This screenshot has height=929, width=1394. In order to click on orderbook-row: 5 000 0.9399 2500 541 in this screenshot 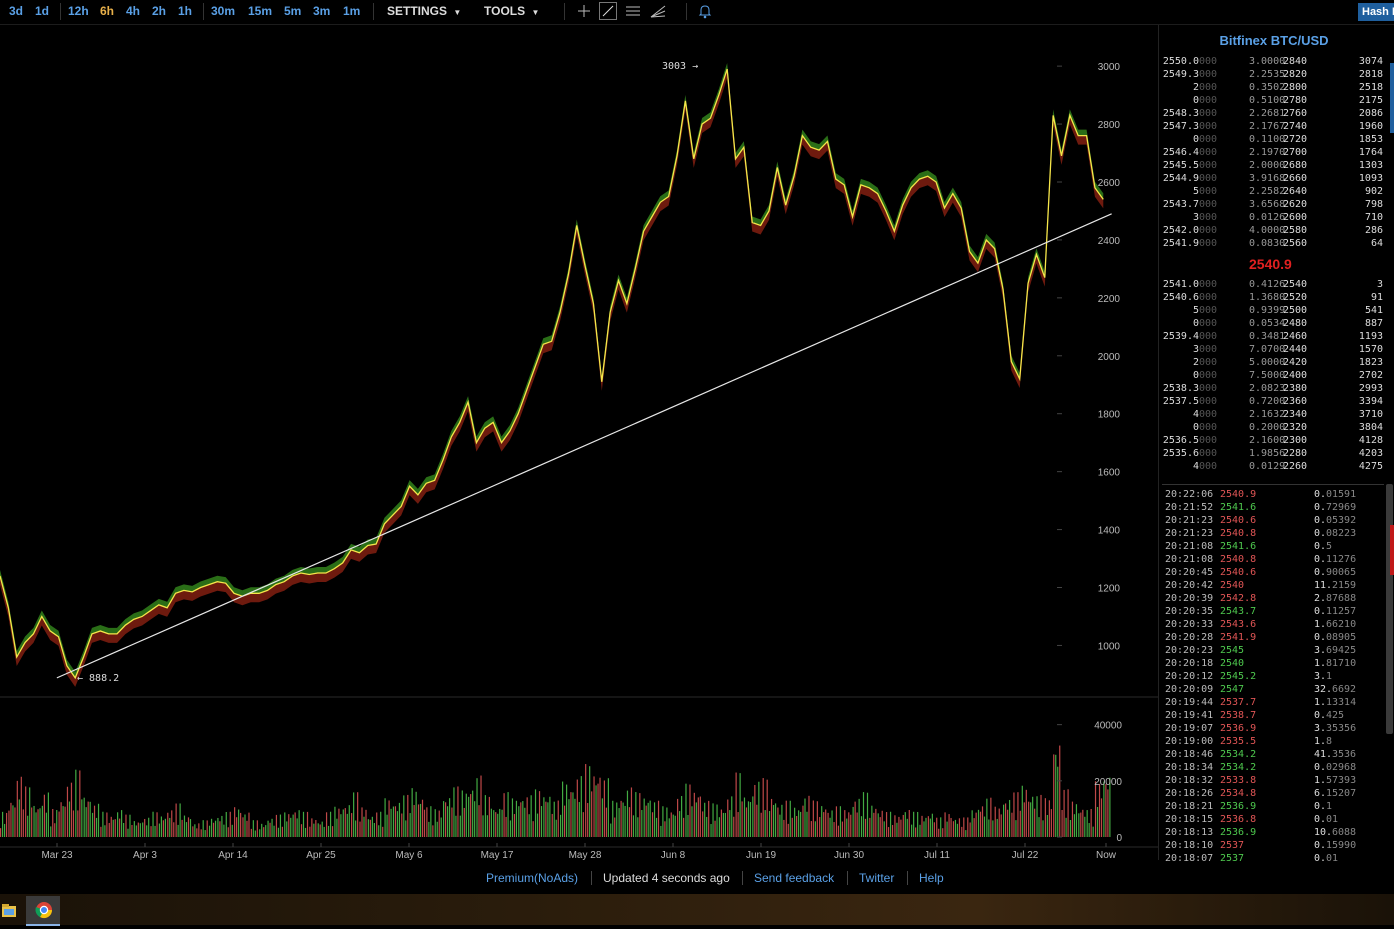, I will do `click(1274, 311)`.